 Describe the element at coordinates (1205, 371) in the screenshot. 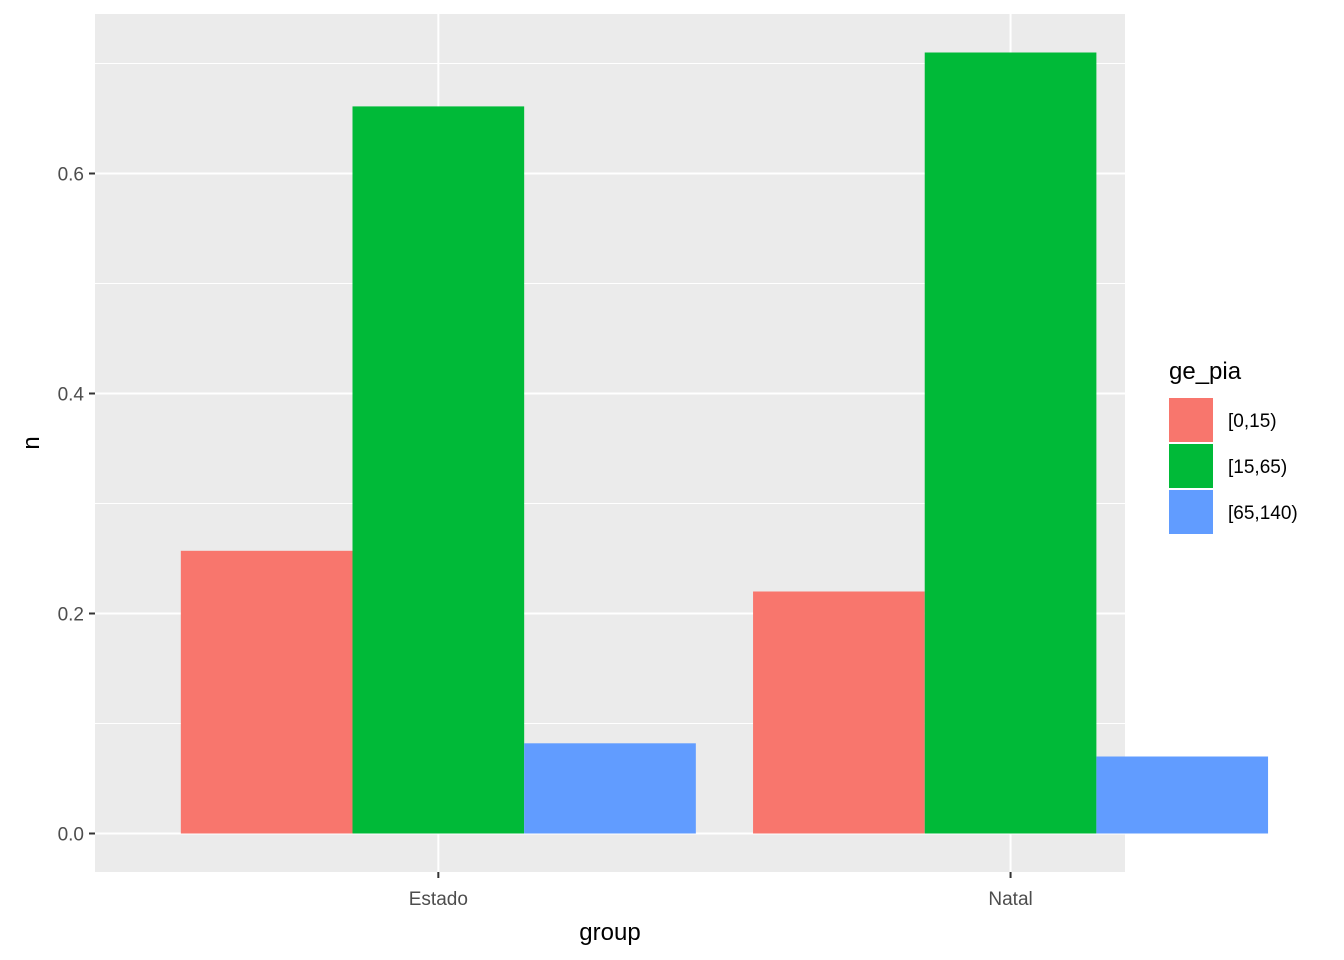

I see `legend-title: ge_pia` at that location.